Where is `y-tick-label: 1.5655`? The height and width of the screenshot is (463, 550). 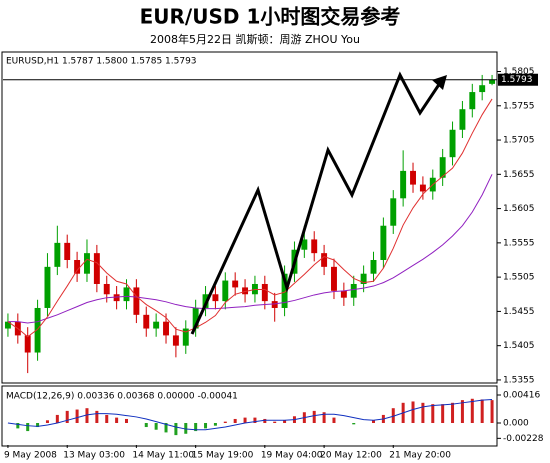 y-tick-label: 1.5655 is located at coordinates (519, 175).